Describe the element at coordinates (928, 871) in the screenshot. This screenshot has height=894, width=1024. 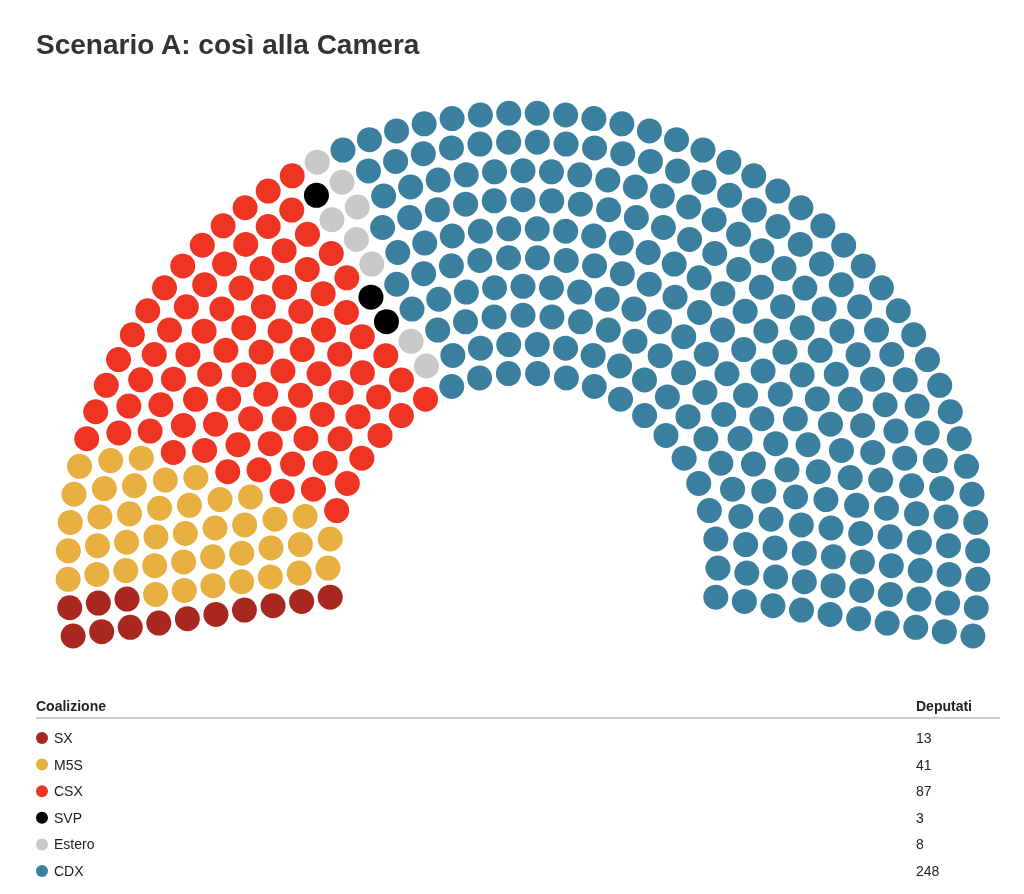
I see `data-label: 248` at that location.